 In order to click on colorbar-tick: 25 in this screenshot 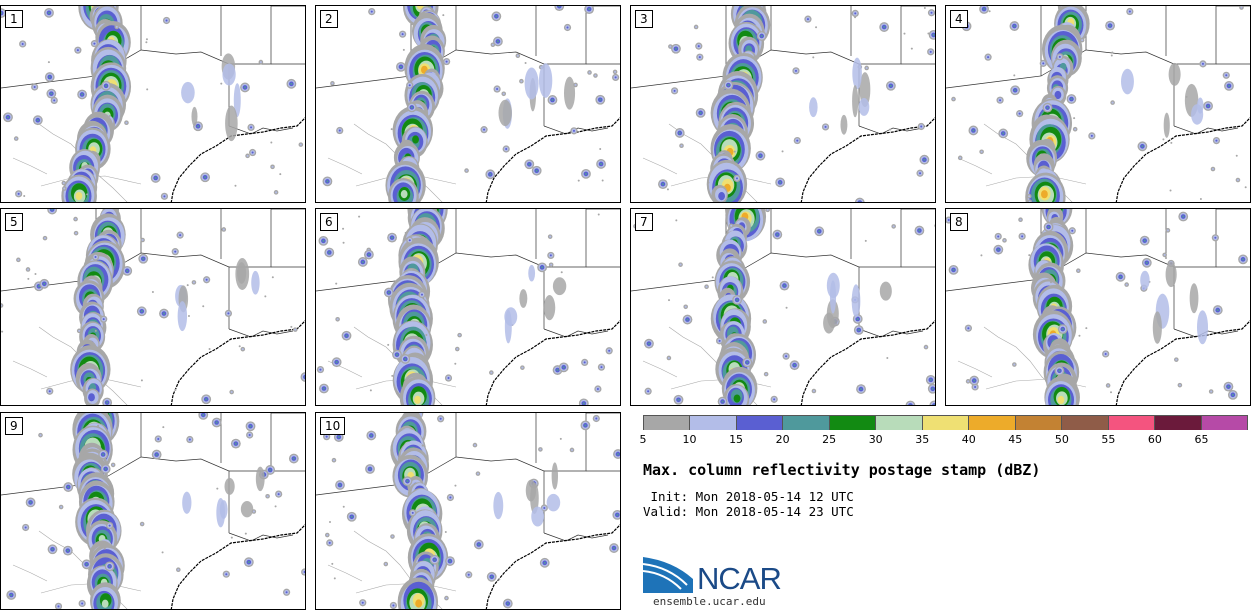, I will do `click(829, 439)`.